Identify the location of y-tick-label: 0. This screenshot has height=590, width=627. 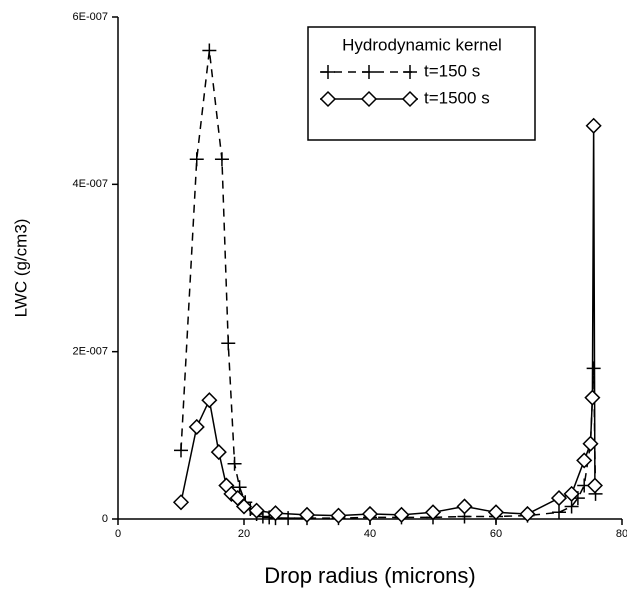
(105, 519).